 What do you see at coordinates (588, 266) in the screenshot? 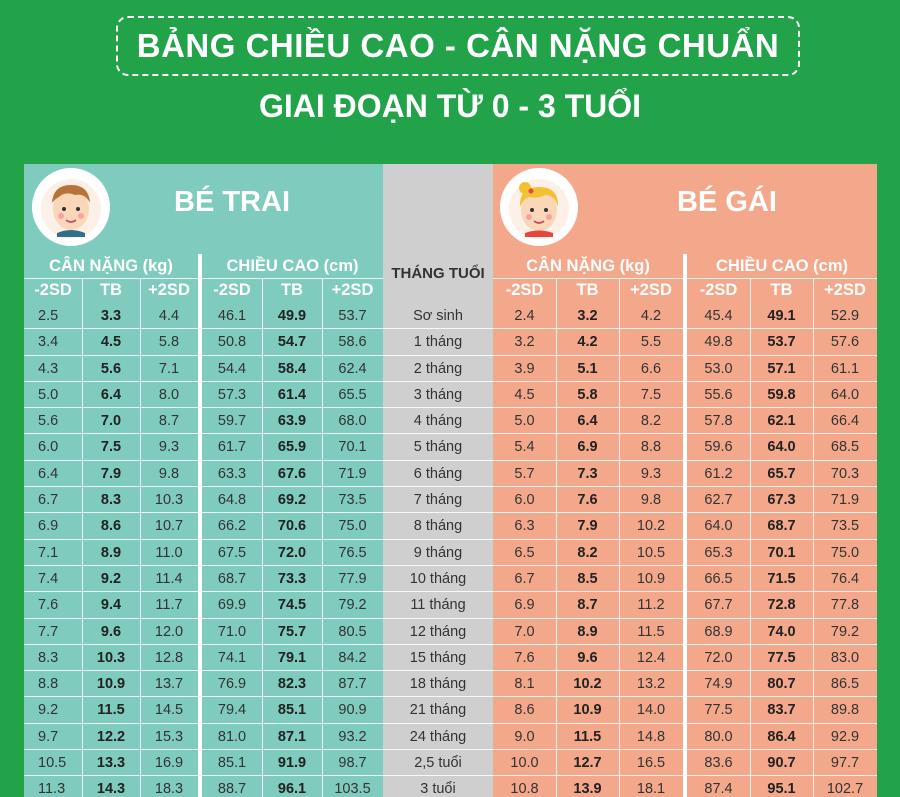
I see `girl-weight-header: CÂN NẶNG (kg)` at bounding box center [588, 266].